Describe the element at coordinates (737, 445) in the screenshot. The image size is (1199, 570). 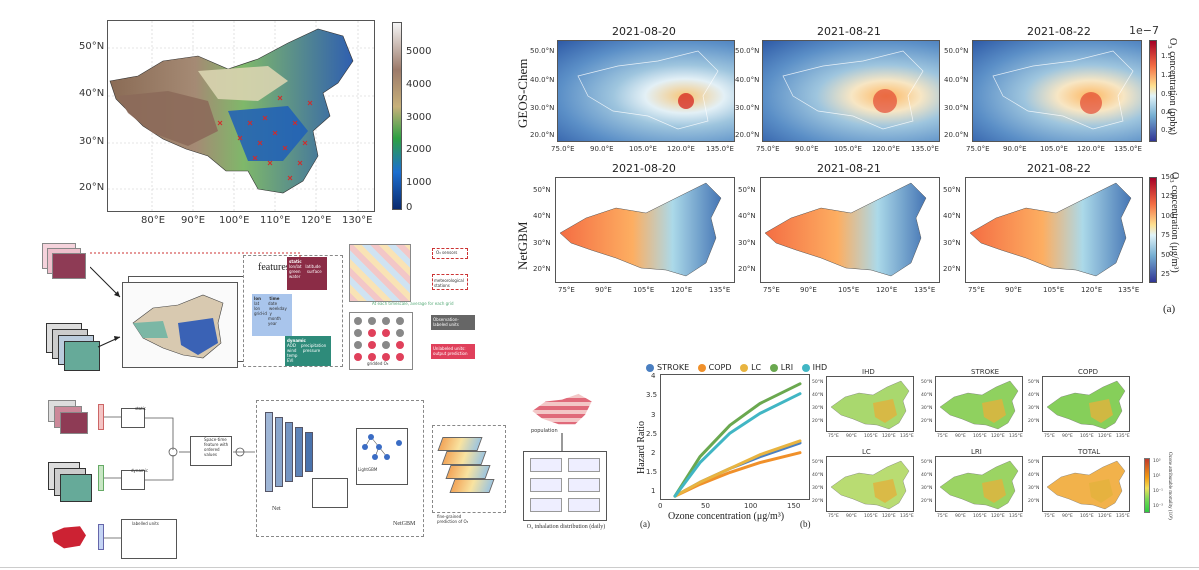
I see `series-line-ihd` at that location.